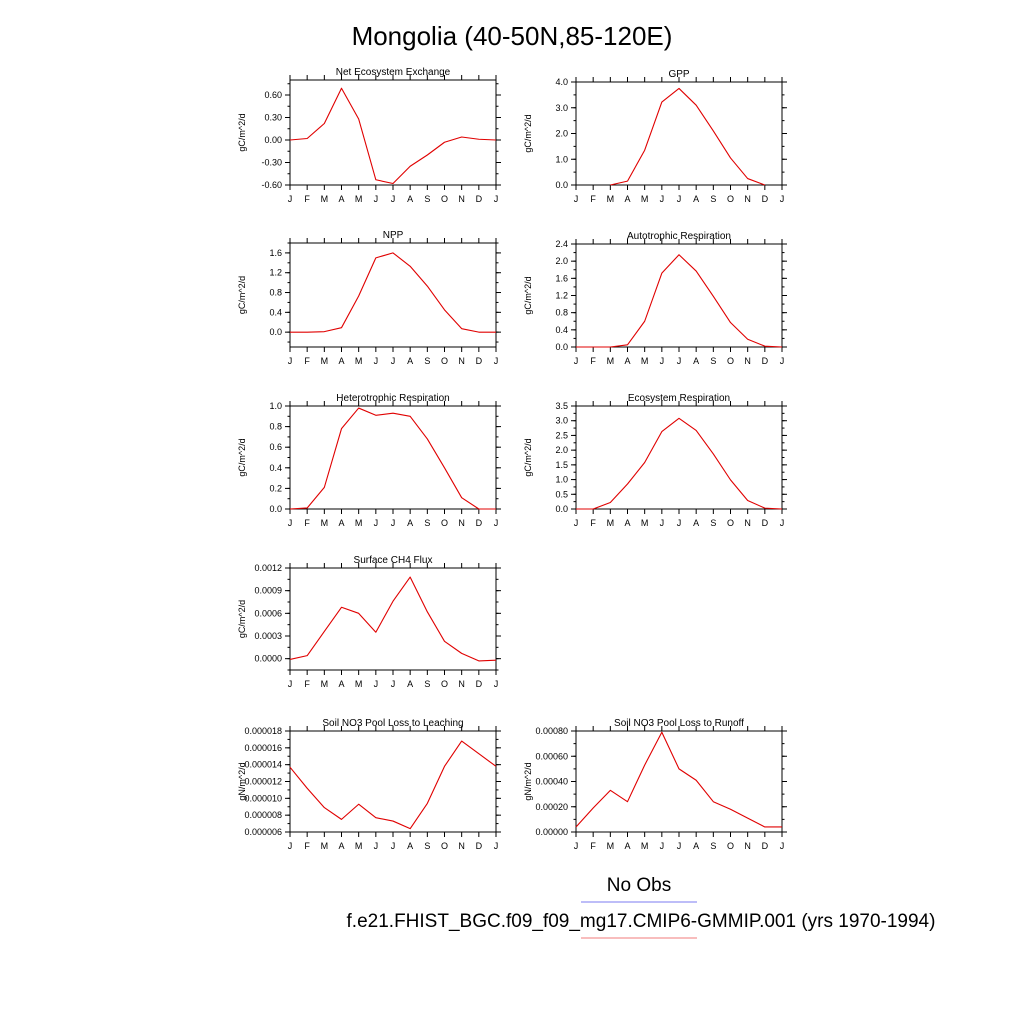 This screenshot has height=1024, width=1024. Describe the element at coordinates (512, 36) in the screenshot. I see `main-title: Mongolia (40-50N,85-120E)` at that location.